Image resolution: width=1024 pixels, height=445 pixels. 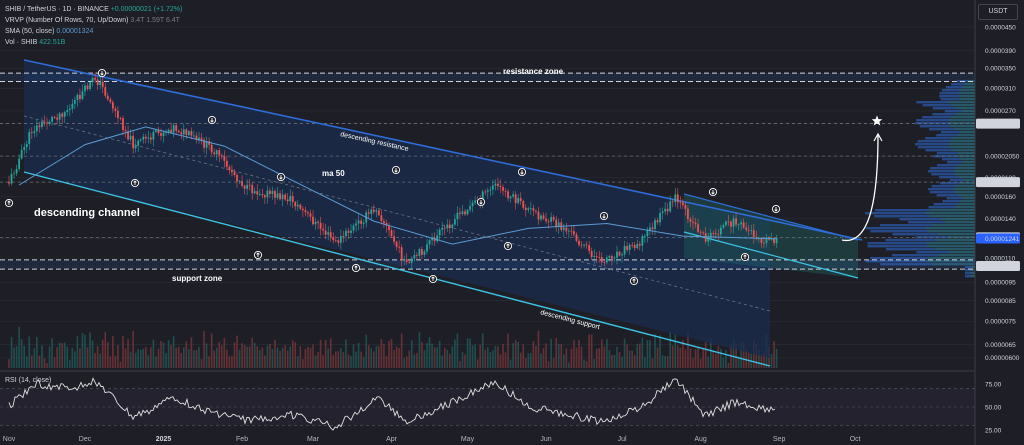 What do you see at coordinates (396, 170) in the screenshot?
I see `arrow-down-icon` at bounding box center [396, 170].